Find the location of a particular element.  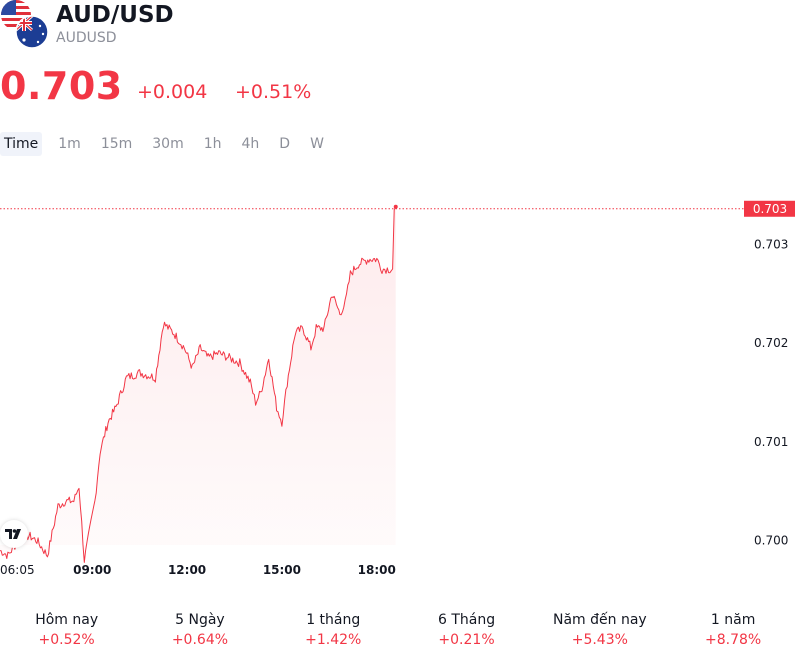

period-ytd: Năm đến nay +5.43% is located at coordinates (599, 630).